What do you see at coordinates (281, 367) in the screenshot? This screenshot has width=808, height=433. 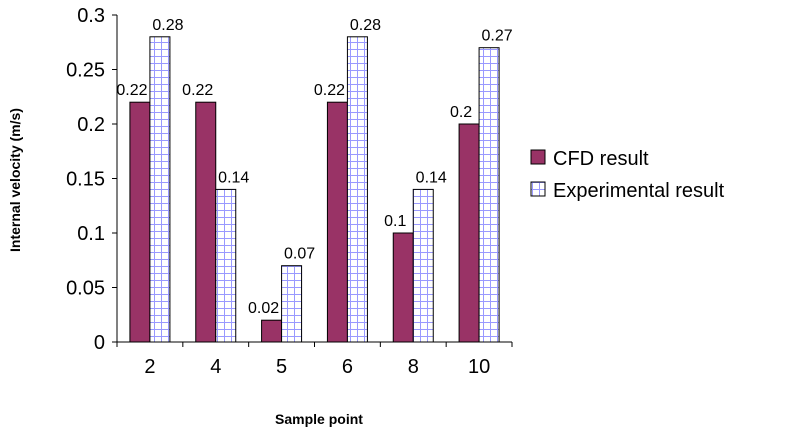 I see `x-tick-label: 5` at bounding box center [281, 367].